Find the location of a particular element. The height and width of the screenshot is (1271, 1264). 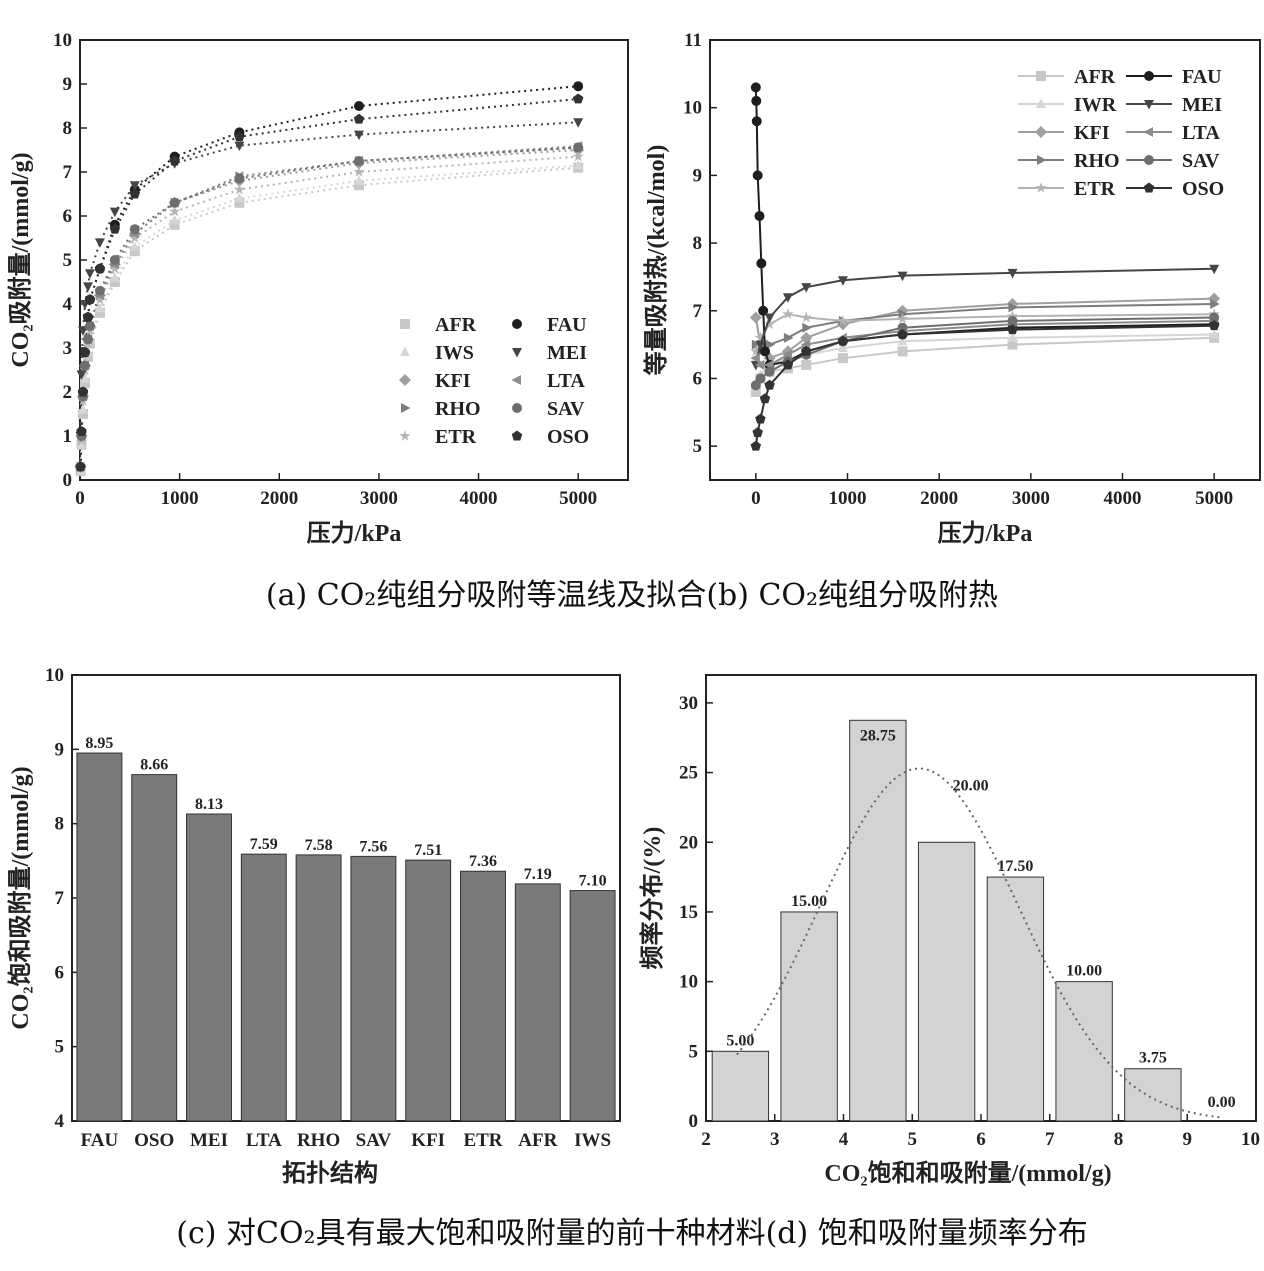

panel-c-bar-rho is located at coordinates (318, 988).